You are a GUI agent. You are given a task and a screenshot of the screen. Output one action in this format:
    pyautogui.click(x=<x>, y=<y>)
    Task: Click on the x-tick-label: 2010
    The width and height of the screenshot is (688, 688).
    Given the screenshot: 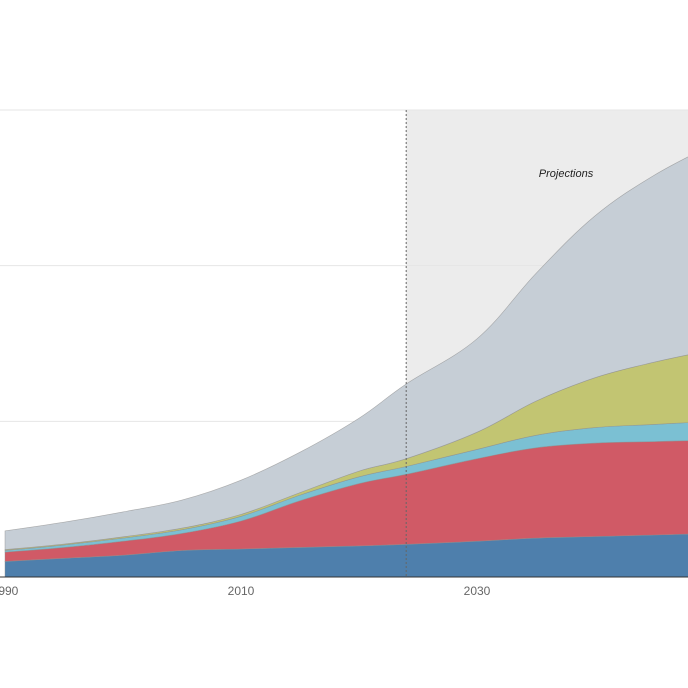 What is the action you would take?
    pyautogui.click(x=241, y=591)
    